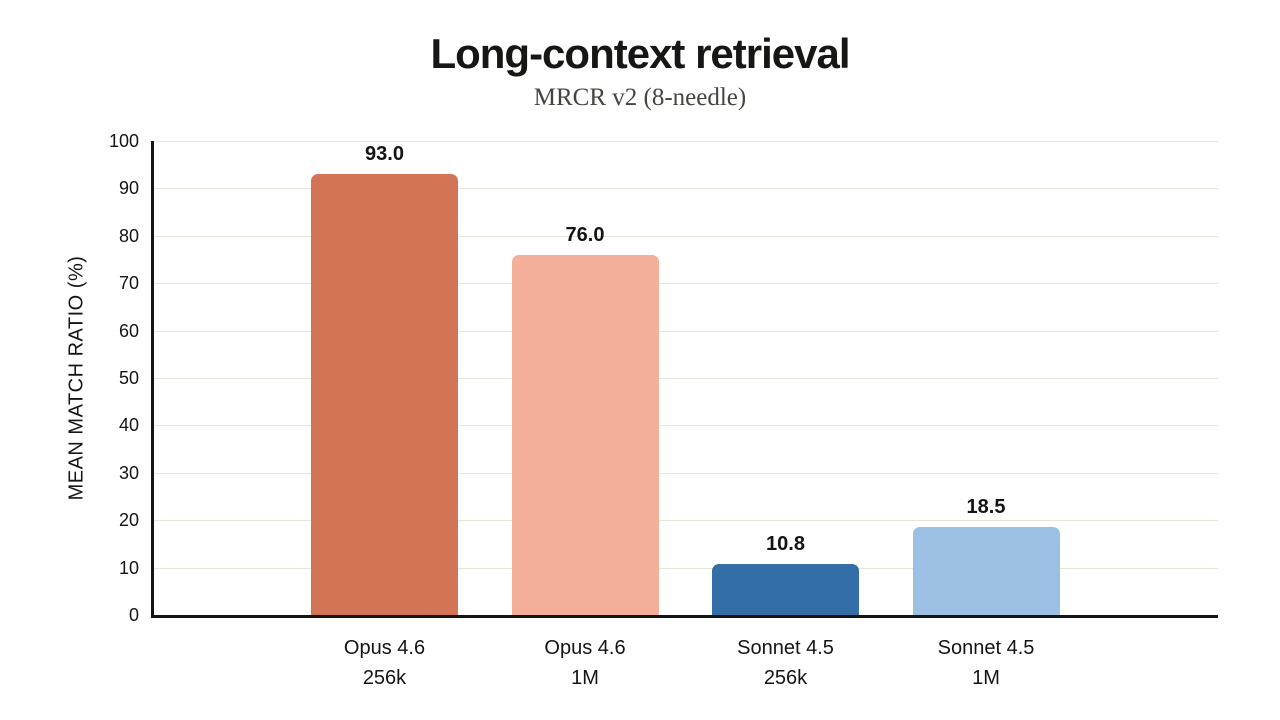 The image size is (1280, 720). What do you see at coordinates (128, 567) in the screenshot?
I see `y-tick-label-10: 10` at bounding box center [128, 567].